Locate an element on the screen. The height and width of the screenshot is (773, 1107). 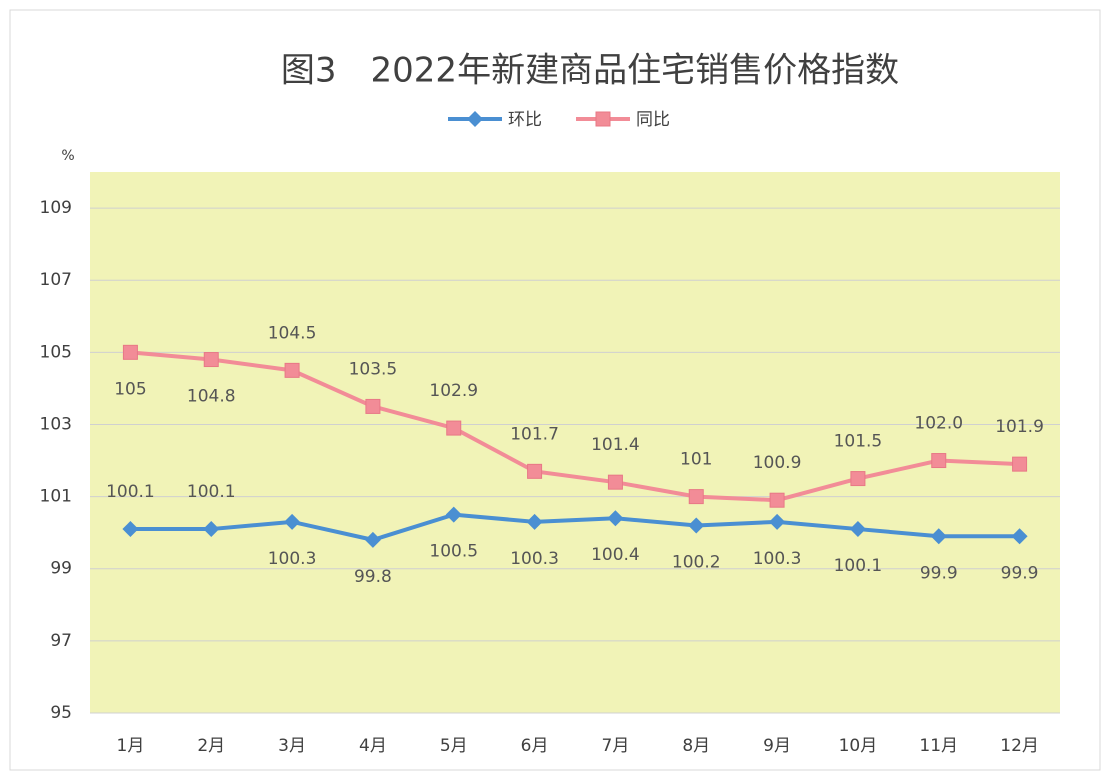
data-label: 99.8 is located at coordinates (373, 577).